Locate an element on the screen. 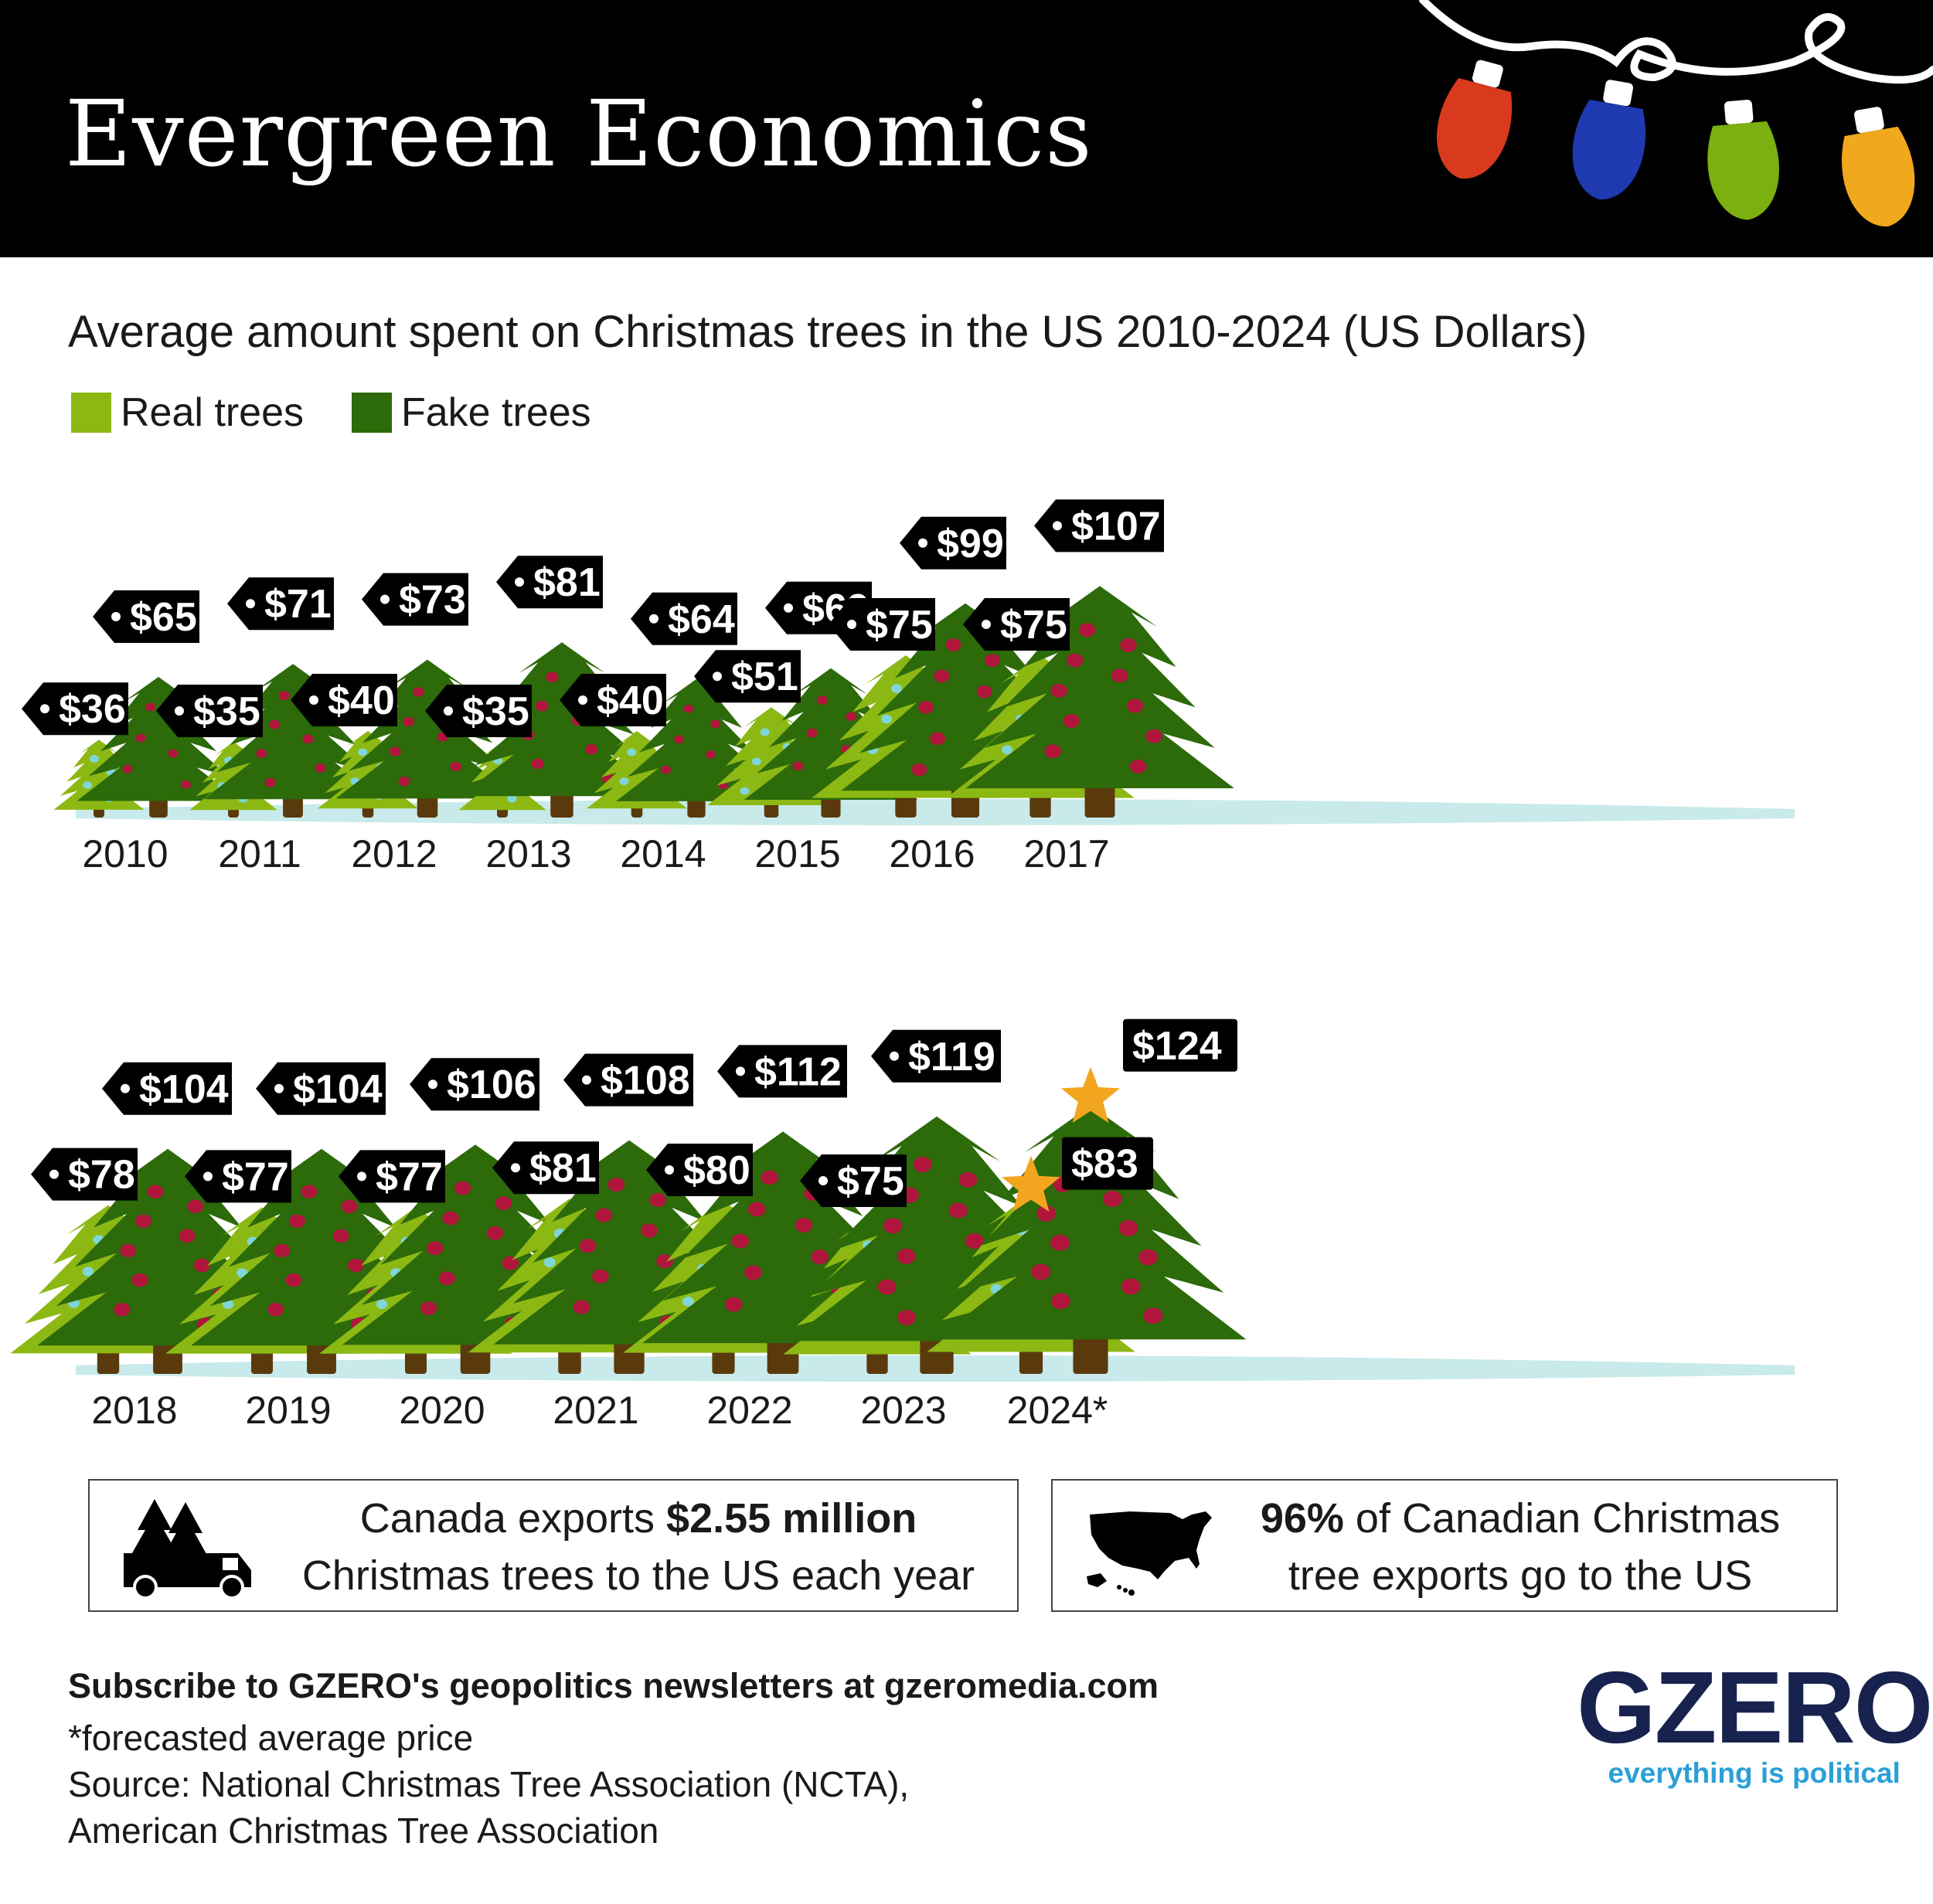 Image resolution: width=1933 pixels, height=1904 pixels. price-tag-real-2017: $75 is located at coordinates (1017, 624).